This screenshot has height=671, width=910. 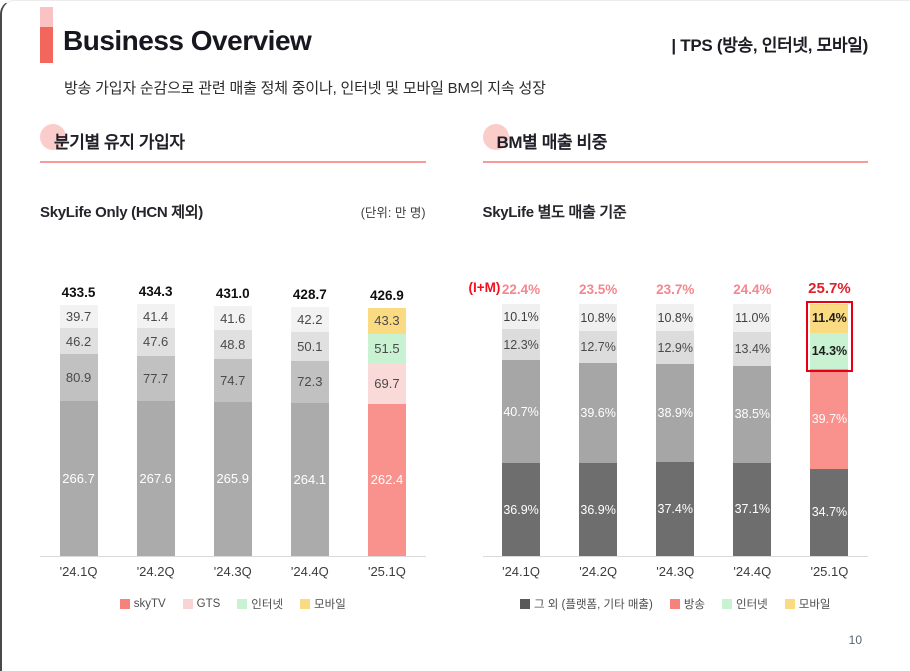 I want to click on stacked-bar: 42.2 50.1 72.3 264.1, so click(x=309, y=431).